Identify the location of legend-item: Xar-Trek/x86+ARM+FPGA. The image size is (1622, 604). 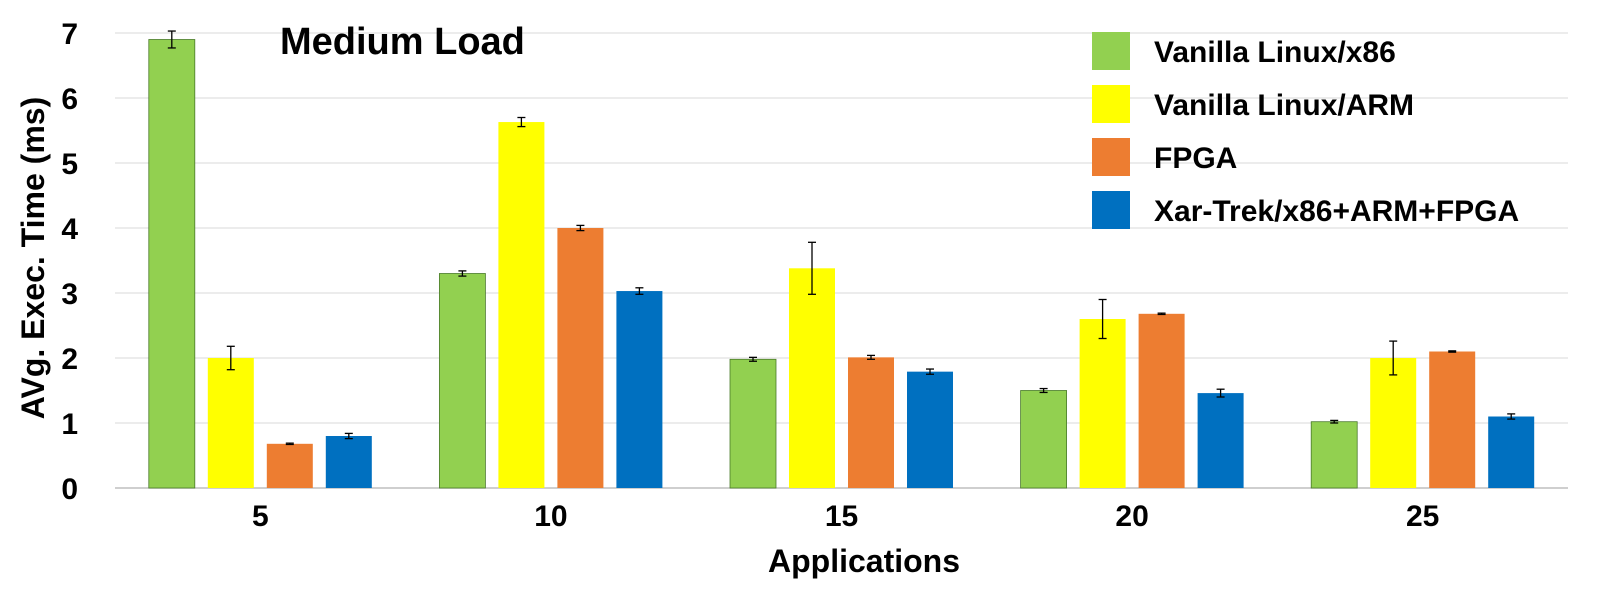
(1305, 210).